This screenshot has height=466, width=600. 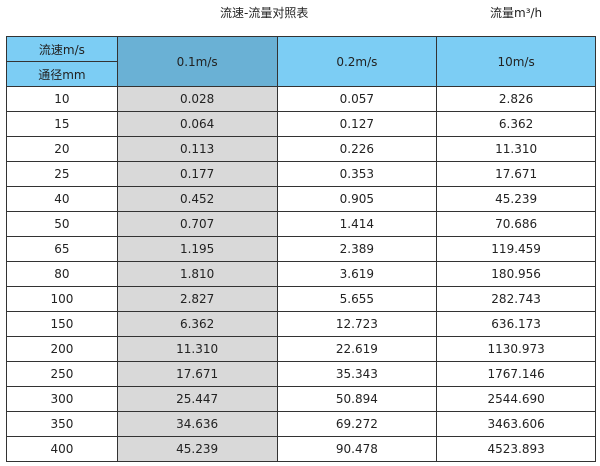 What do you see at coordinates (516, 224) in the screenshot?
I see `flow-cell: 70.686` at bounding box center [516, 224].